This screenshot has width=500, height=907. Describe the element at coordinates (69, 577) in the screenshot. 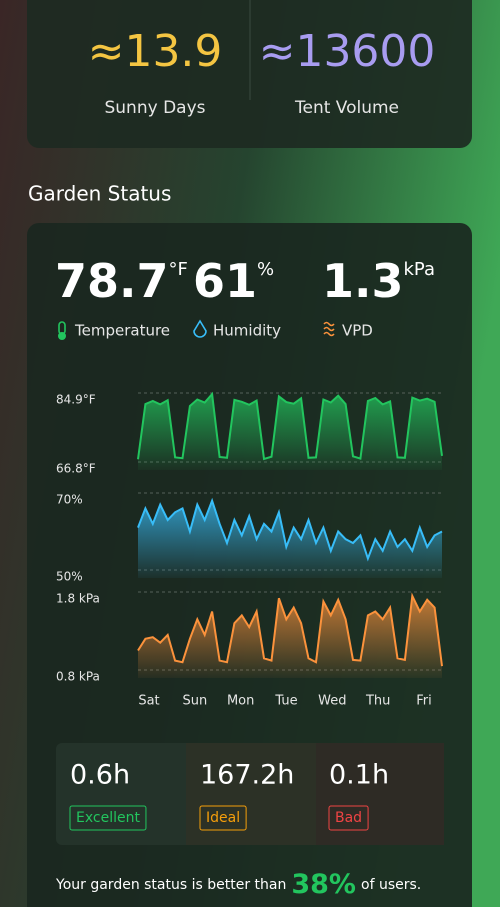

I see `y-tick-label: 50%` at that location.